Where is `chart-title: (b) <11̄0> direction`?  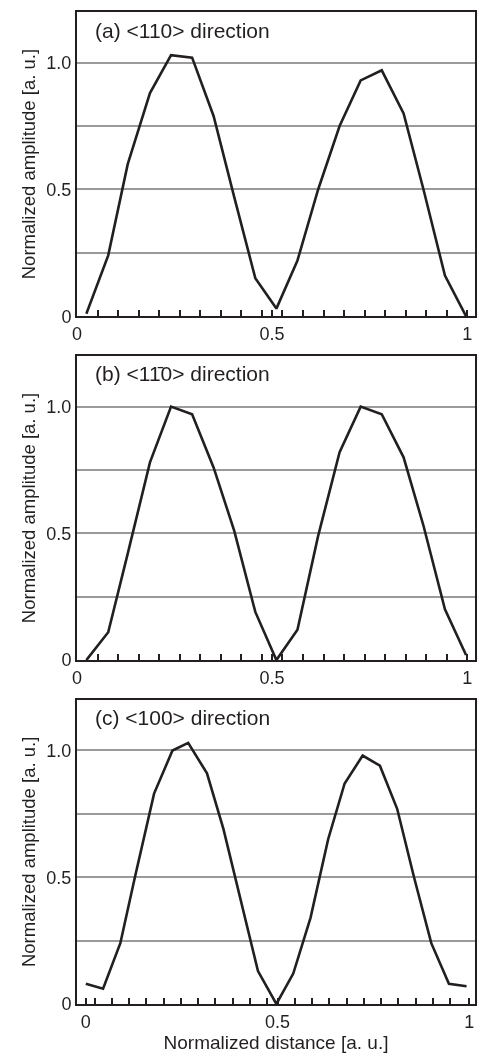 chart-title: (b) <11̄0> direction is located at coordinates (182, 373).